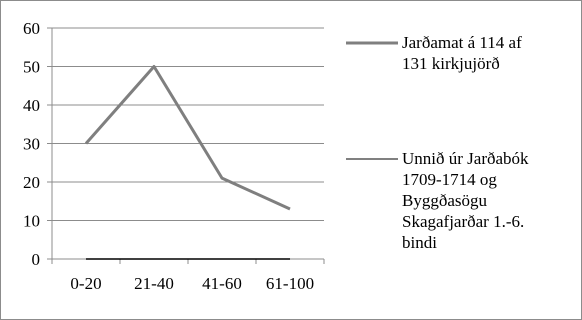 This screenshot has width=582, height=320. I want to click on x-tick-label: 0-20, so click(85, 283).